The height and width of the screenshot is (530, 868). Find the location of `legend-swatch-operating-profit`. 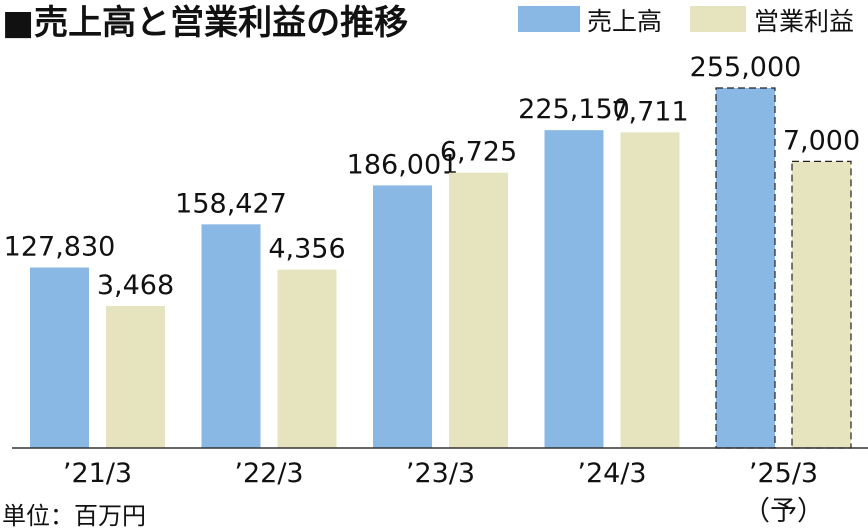

legend-swatch-operating-profit is located at coordinates (718, 19).